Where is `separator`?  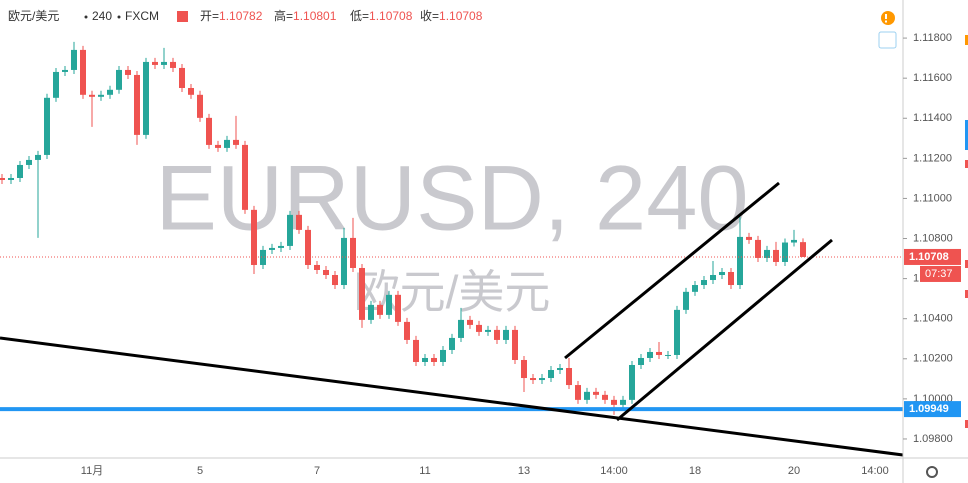
separator is located at coordinates (86, 17).